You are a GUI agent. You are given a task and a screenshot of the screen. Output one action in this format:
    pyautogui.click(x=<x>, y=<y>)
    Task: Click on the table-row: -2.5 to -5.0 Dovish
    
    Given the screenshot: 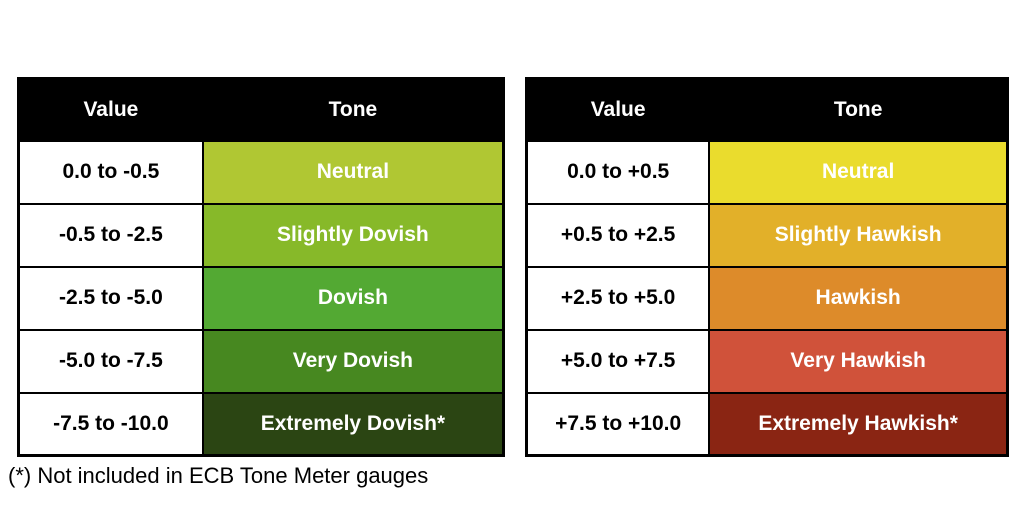 What is the action you would take?
    pyautogui.click(x=261, y=298)
    